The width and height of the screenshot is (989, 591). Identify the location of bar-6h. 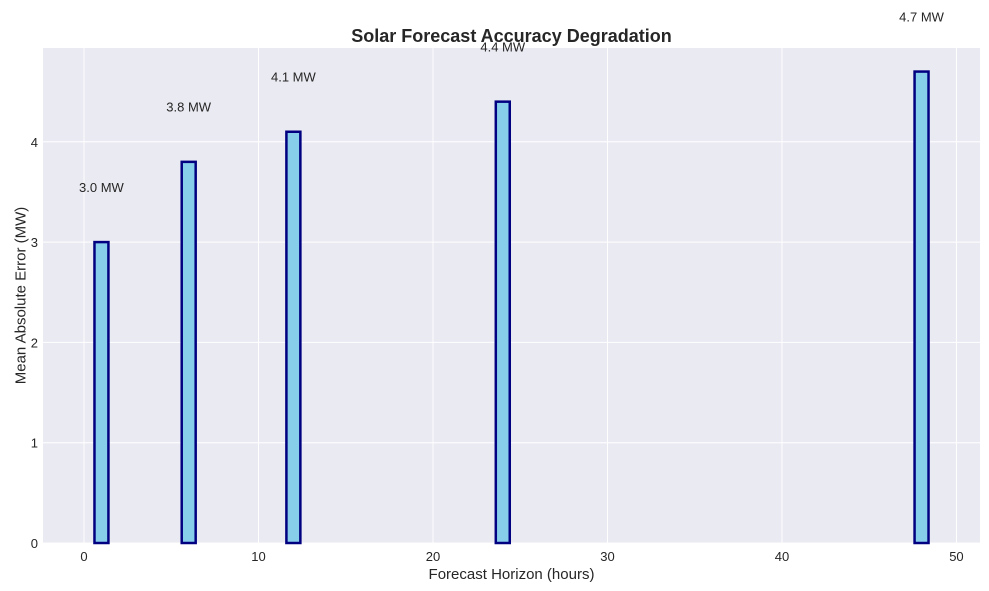
(188, 352).